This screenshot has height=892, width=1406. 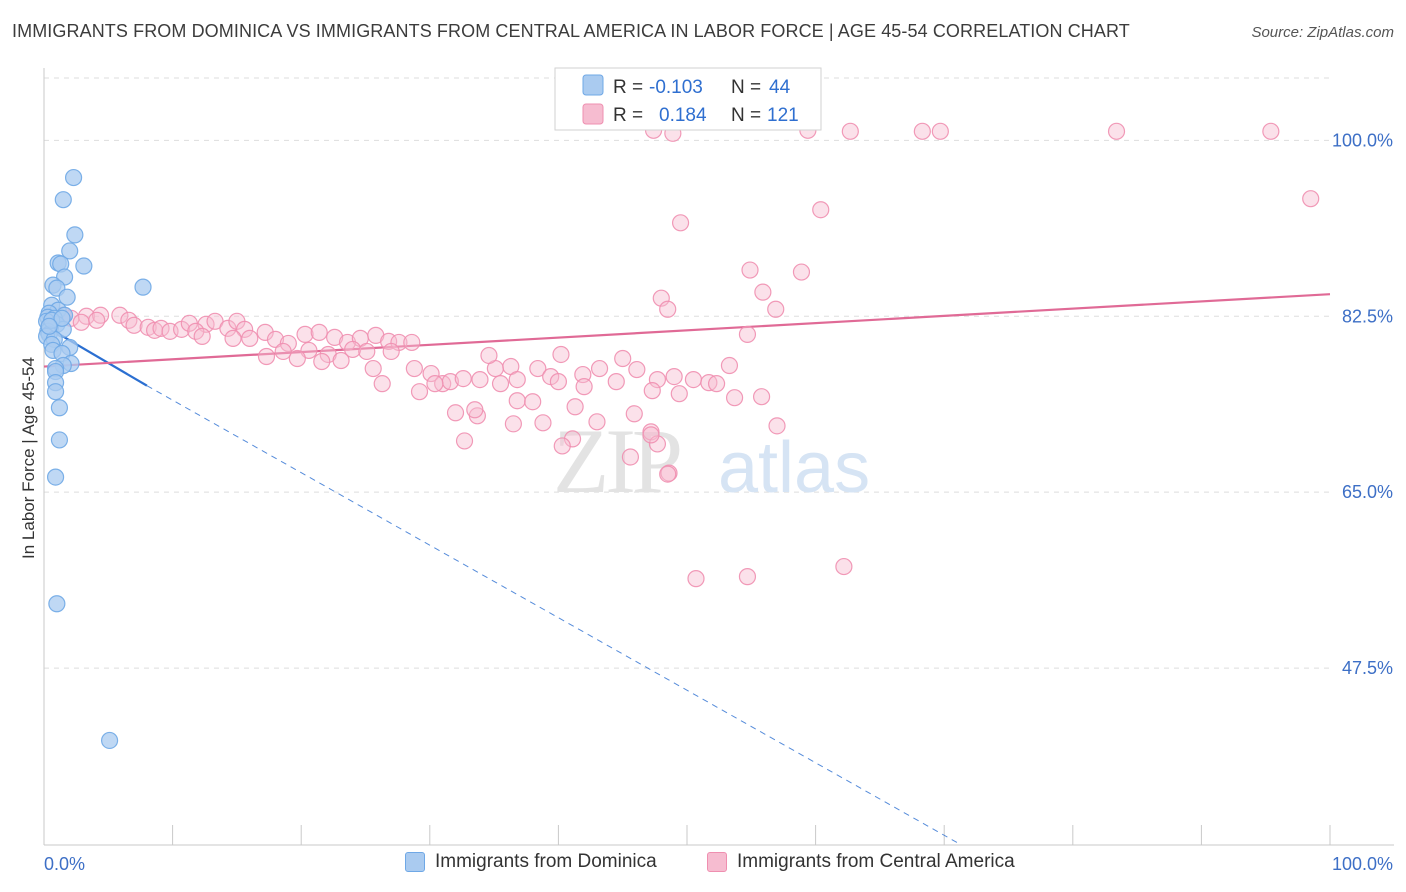 I want to click on legend-label-central-america: Immigrants from Central America, so click(x=876, y=861).